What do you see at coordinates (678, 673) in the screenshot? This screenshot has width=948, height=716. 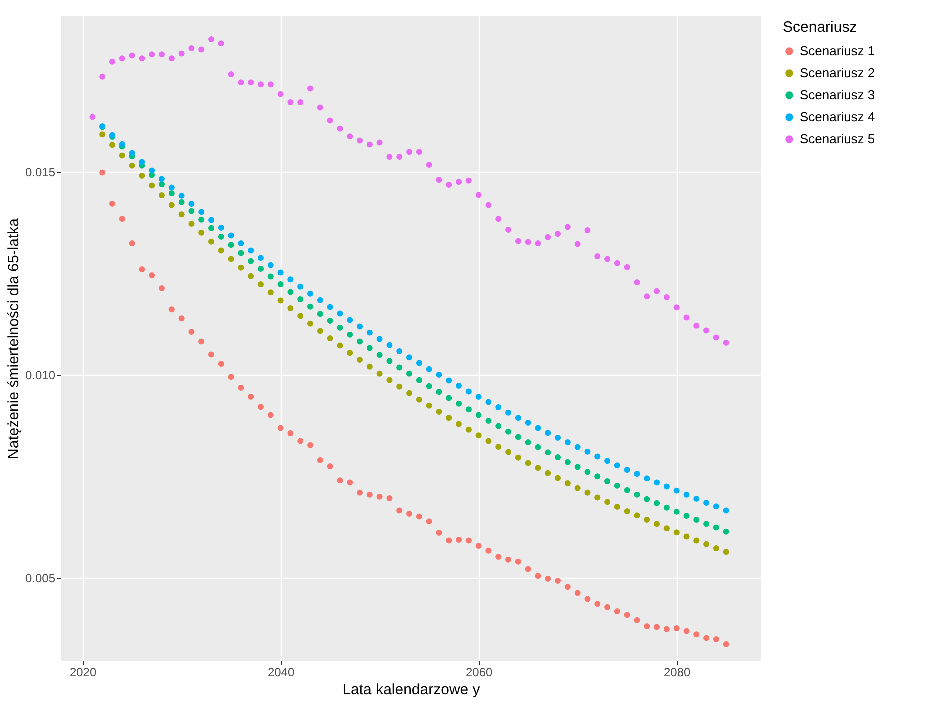 I see `x-tick-label: 2080` at bounding box center [678, 673].